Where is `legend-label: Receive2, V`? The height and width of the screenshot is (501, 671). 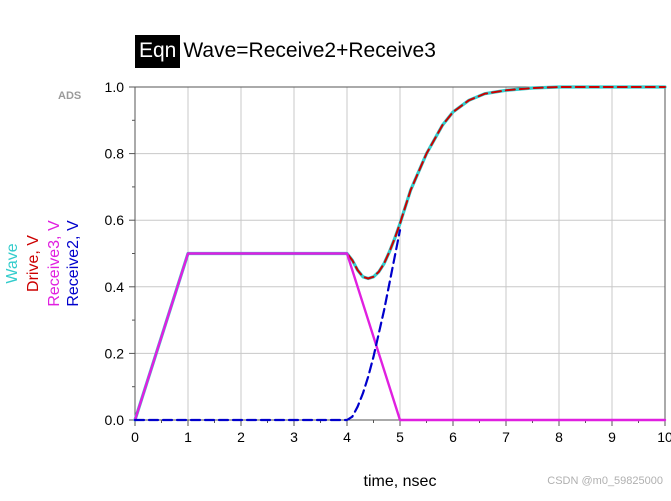 legend-label: Receive2, V is located at coordinates (73, 263).